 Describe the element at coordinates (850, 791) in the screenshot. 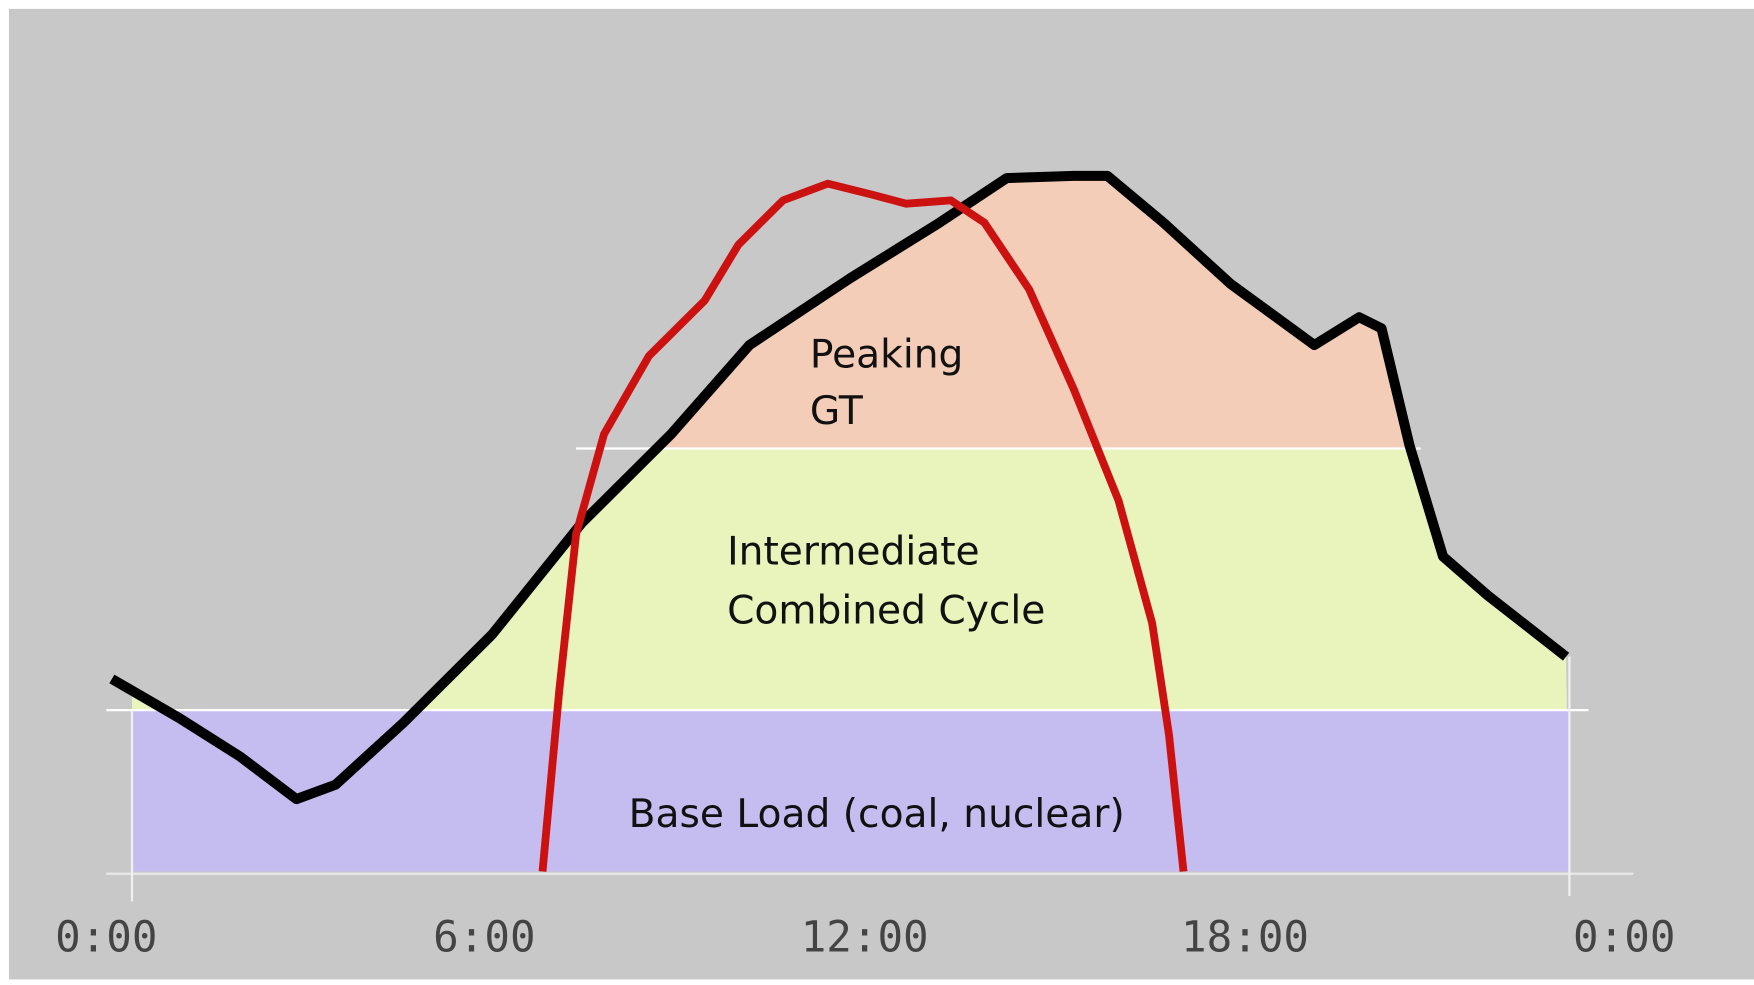

I see `base-band` at that location.